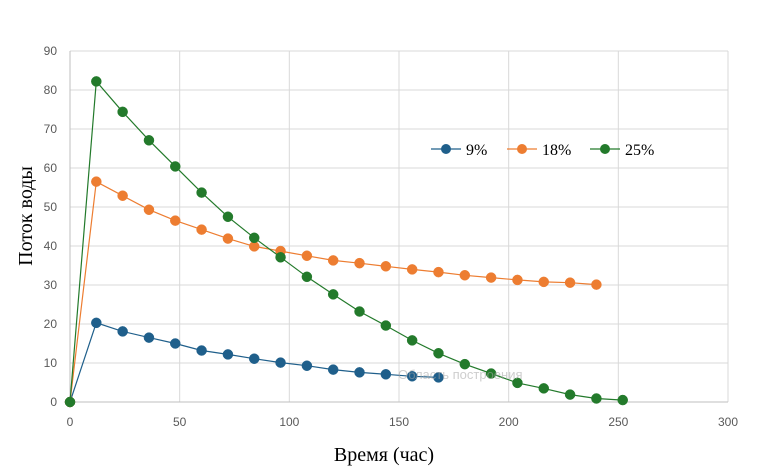 This screenshot has width=758, height=471. I want to click on x-tick-label: 300, so click(728, 422).